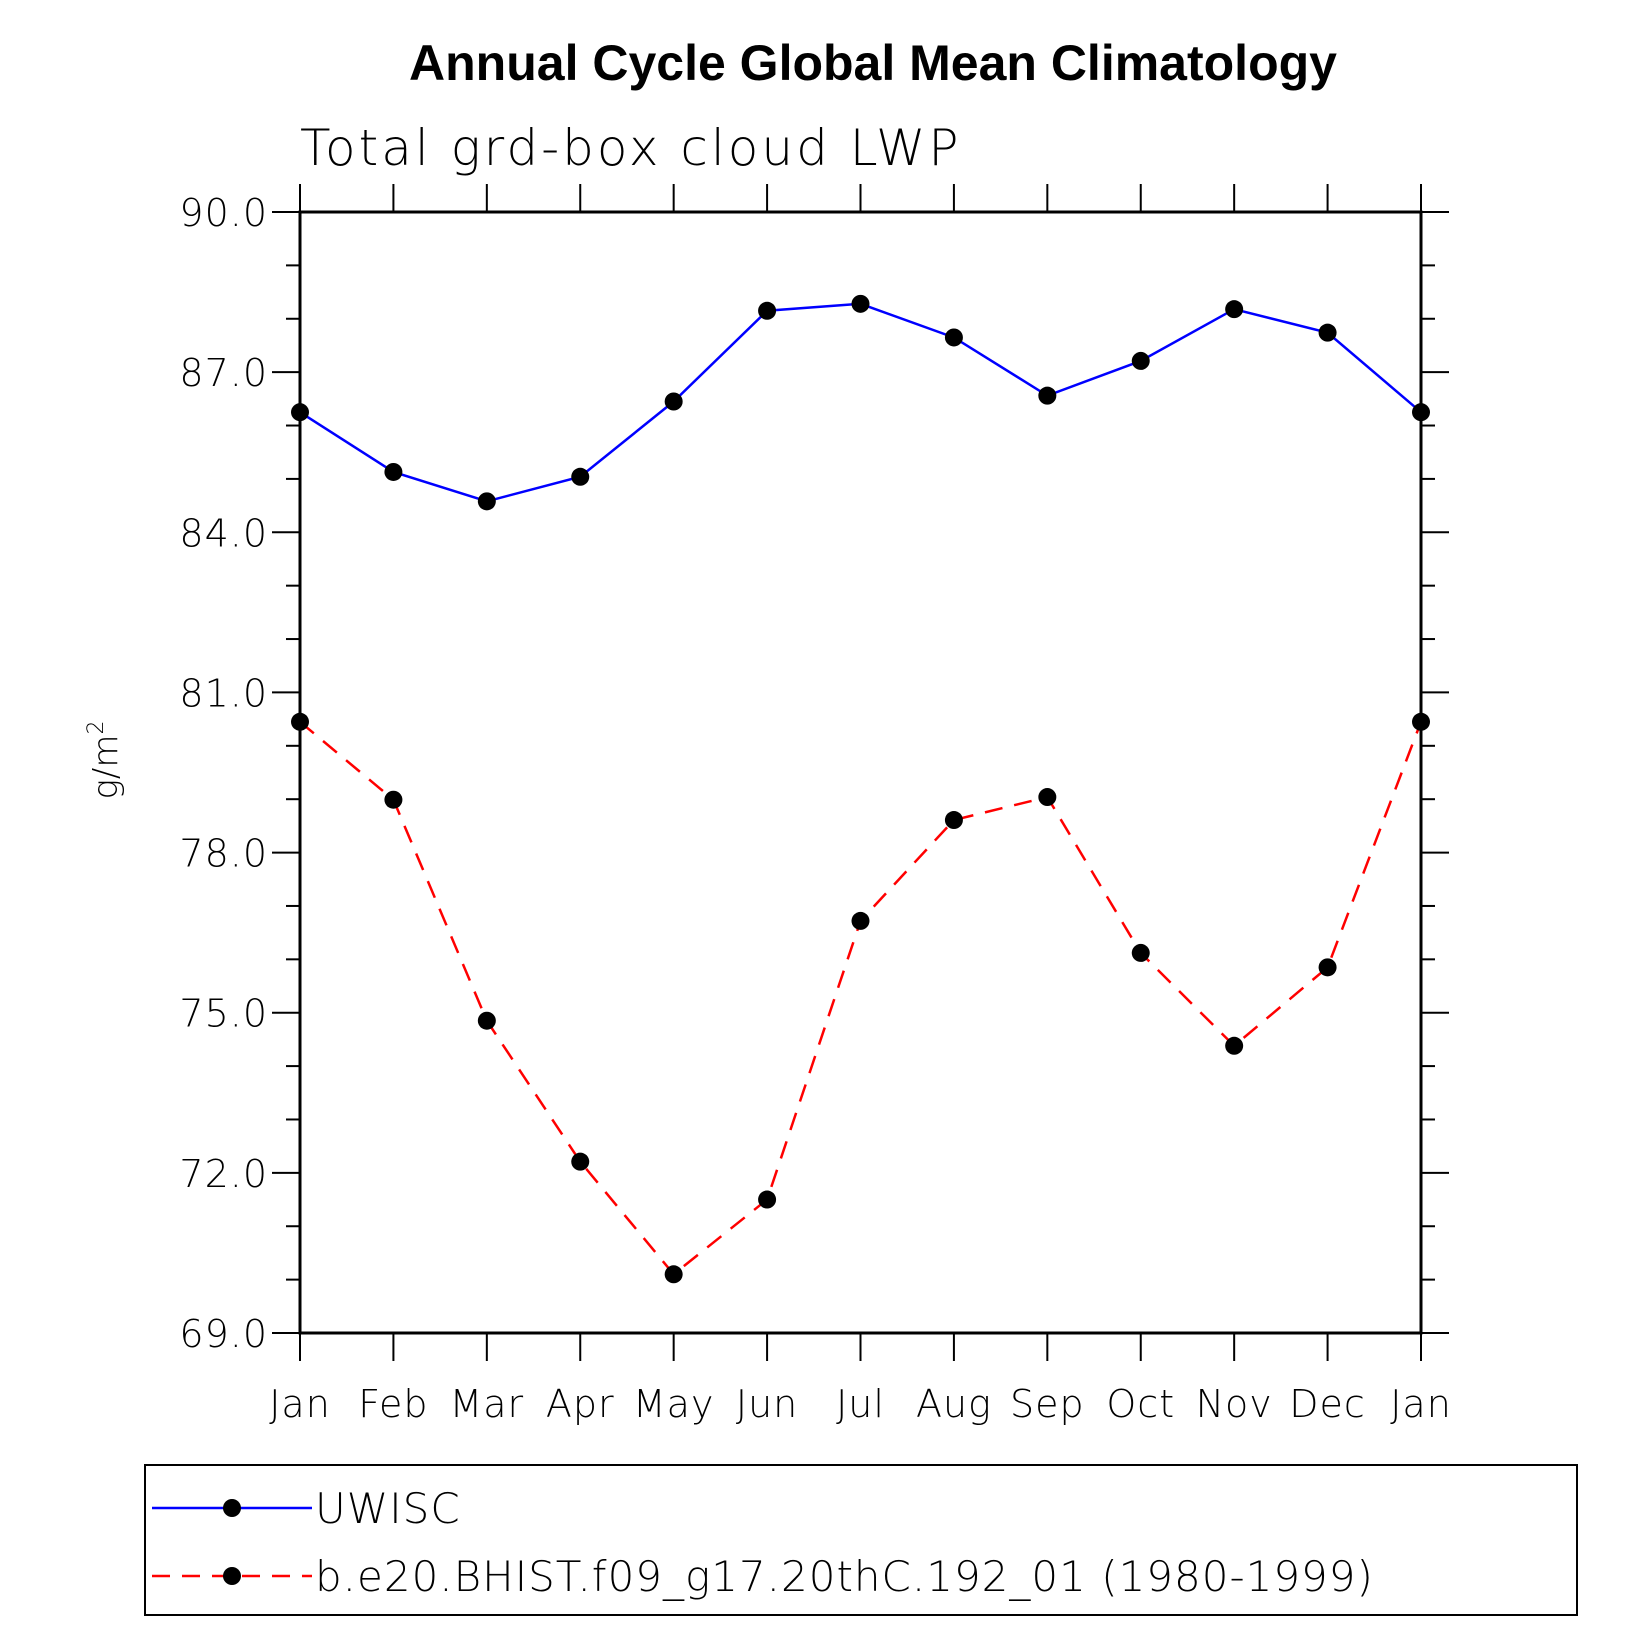 This screenshot has height=1647, width=1647. Describe the element at coordinates (388, 1508) in the screenshot. I see `legend-label-uwisc: UWISC` at that location.